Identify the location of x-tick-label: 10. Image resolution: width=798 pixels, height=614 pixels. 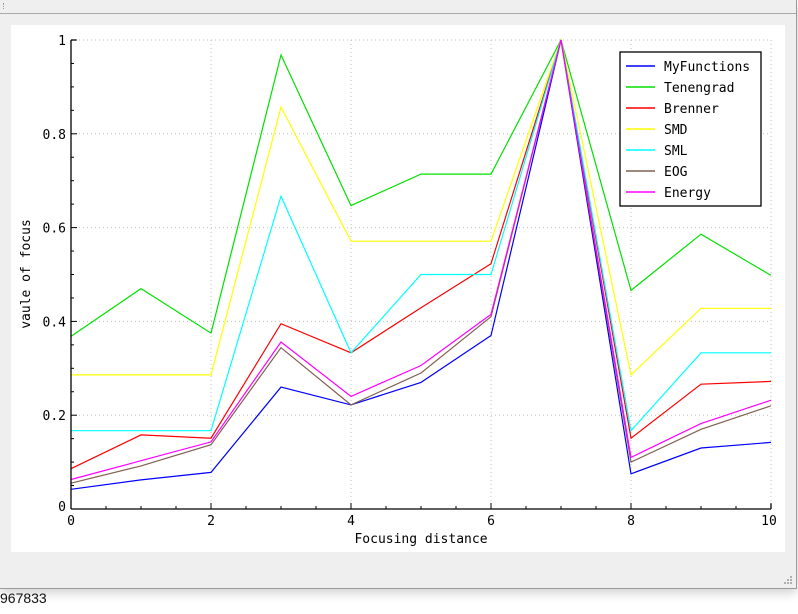
(769, 521).